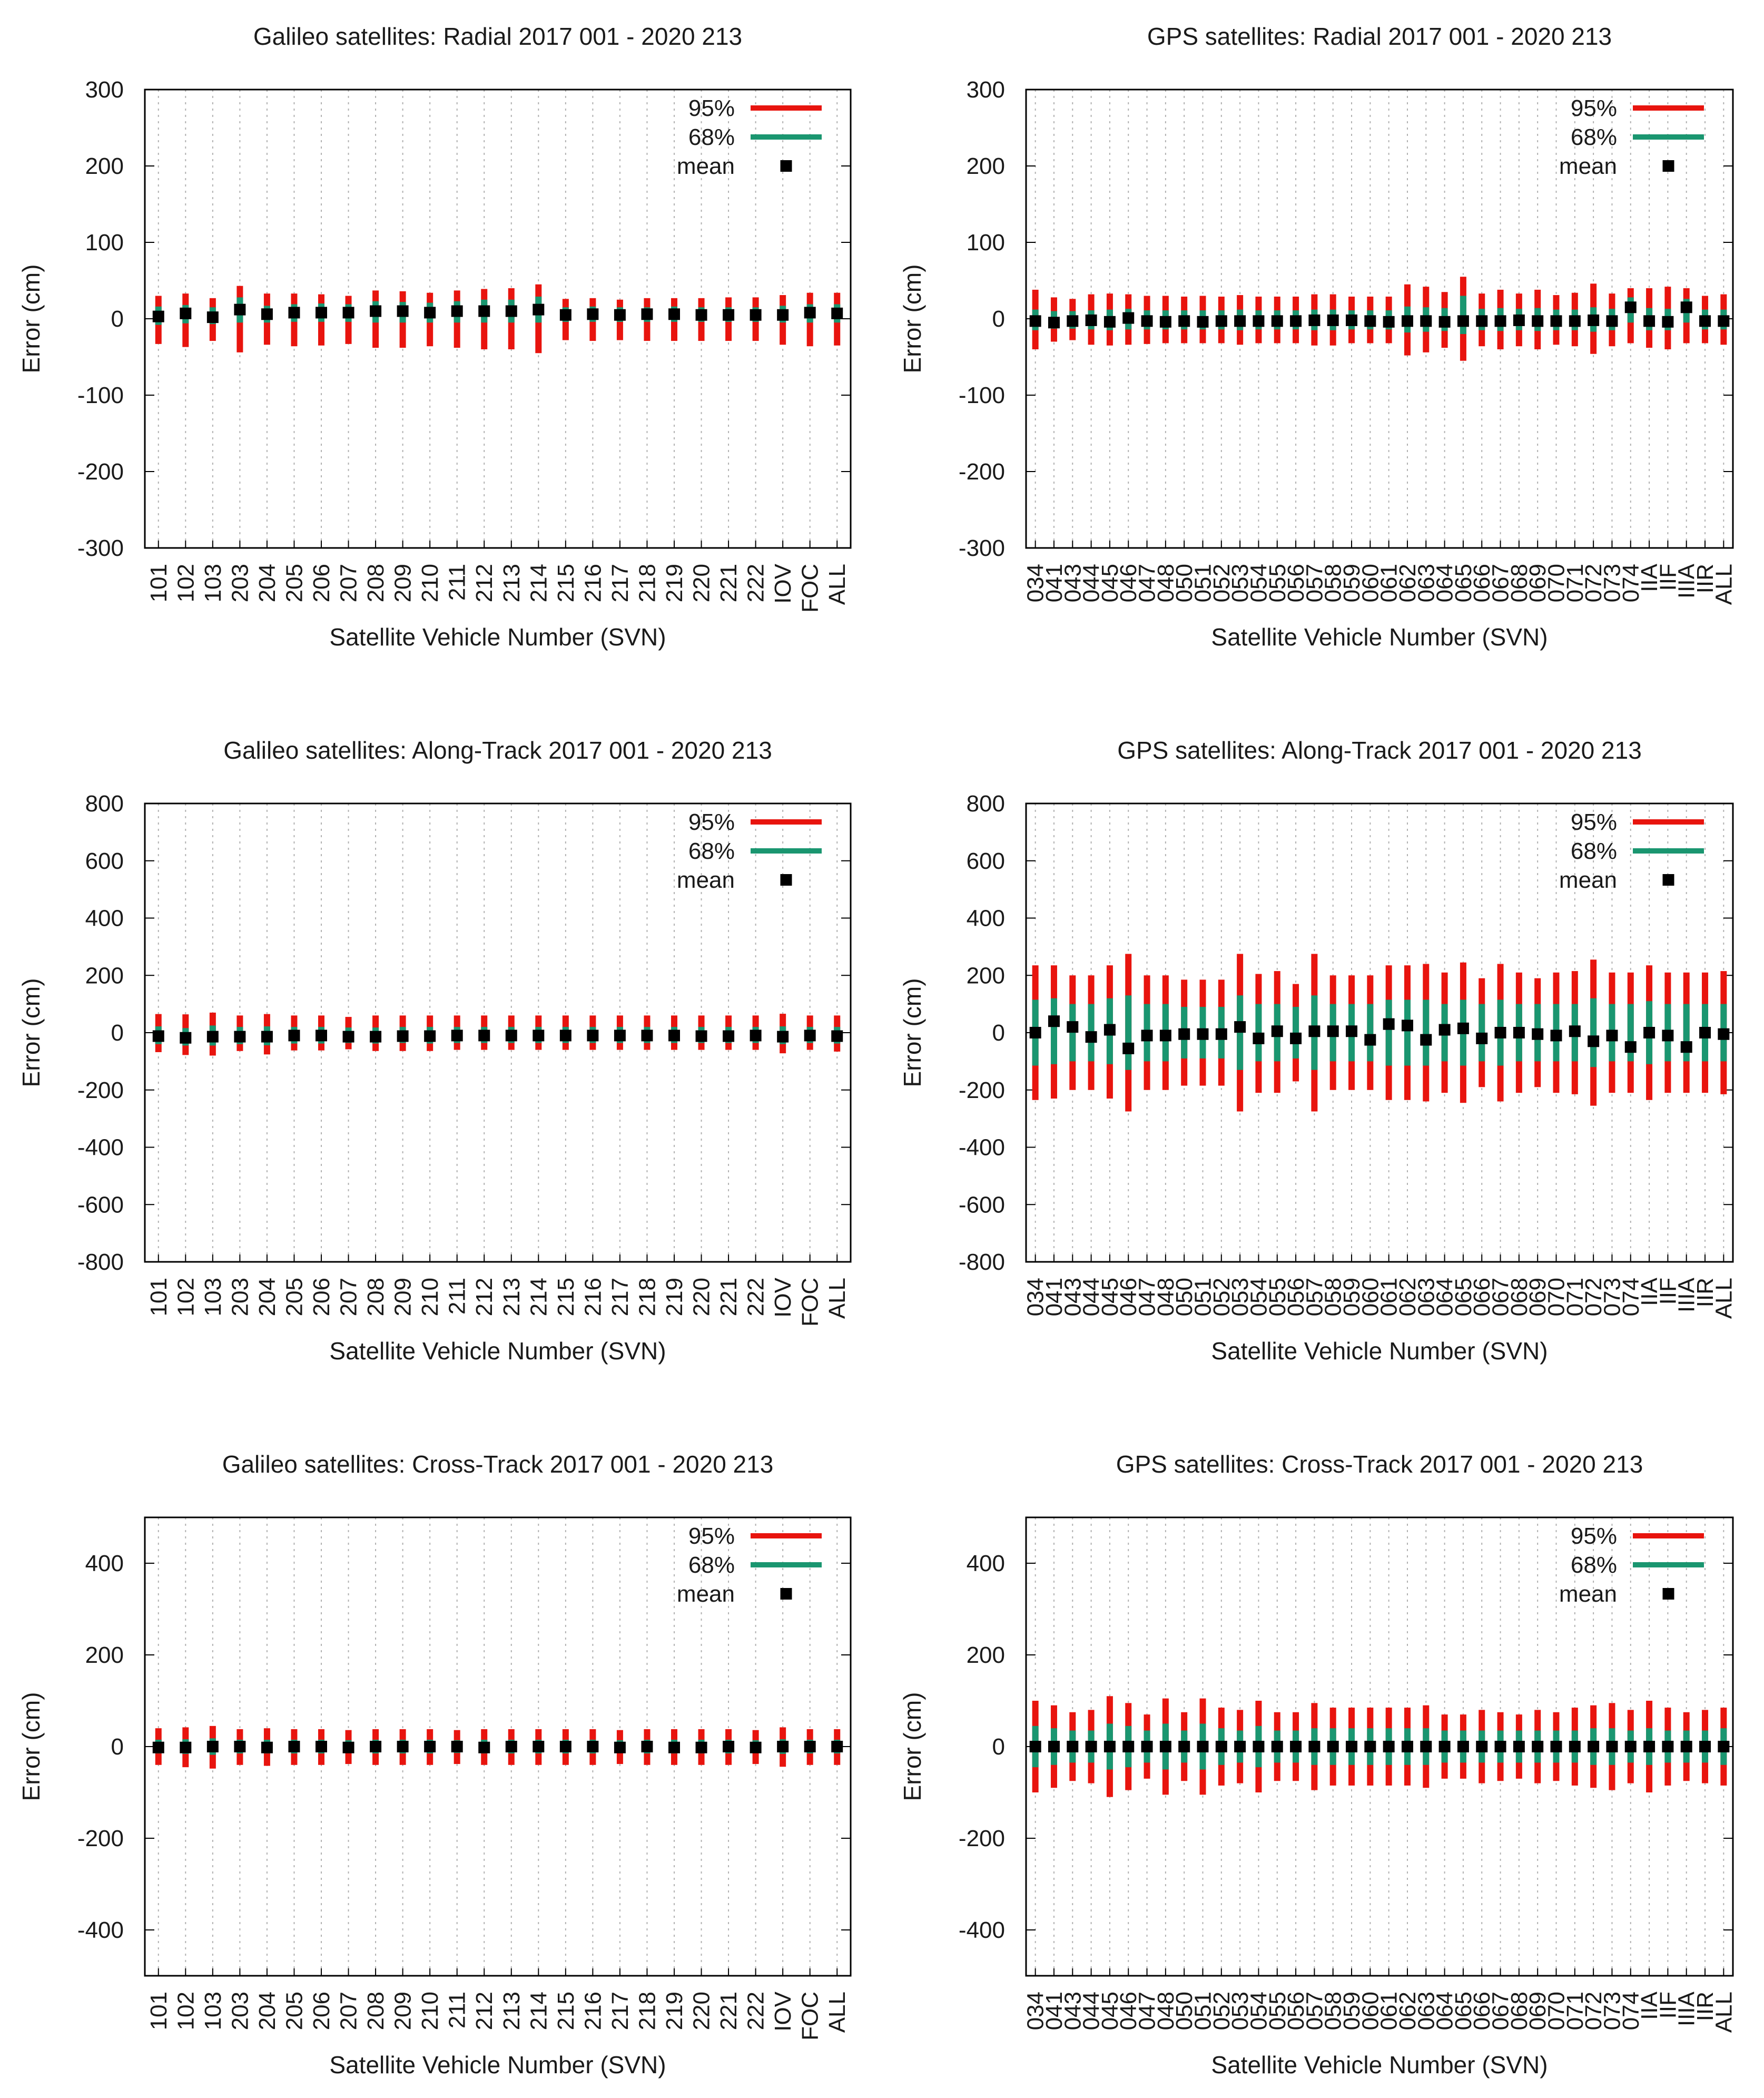 The height and width of the screenshot is (2098, 1764). What do you see at coordinates (1296, 2011) in the screenshot?
I see `x-tick-label-056: 056` at bounding box center [1296, 2011].